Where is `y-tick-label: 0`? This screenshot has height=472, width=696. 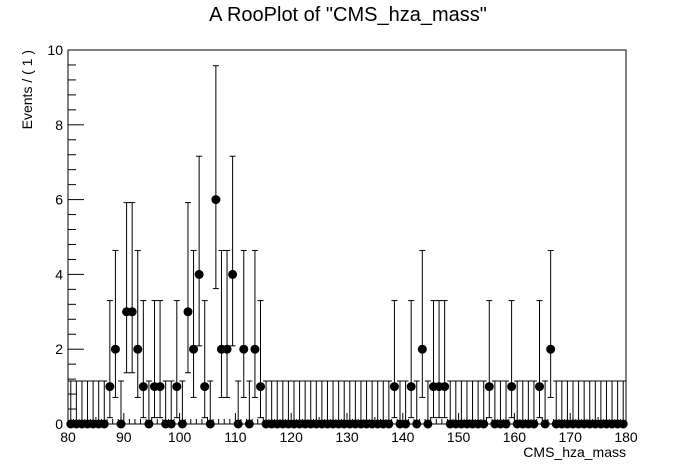
y-tick-label: 0 is located at coordinates (59, 424).